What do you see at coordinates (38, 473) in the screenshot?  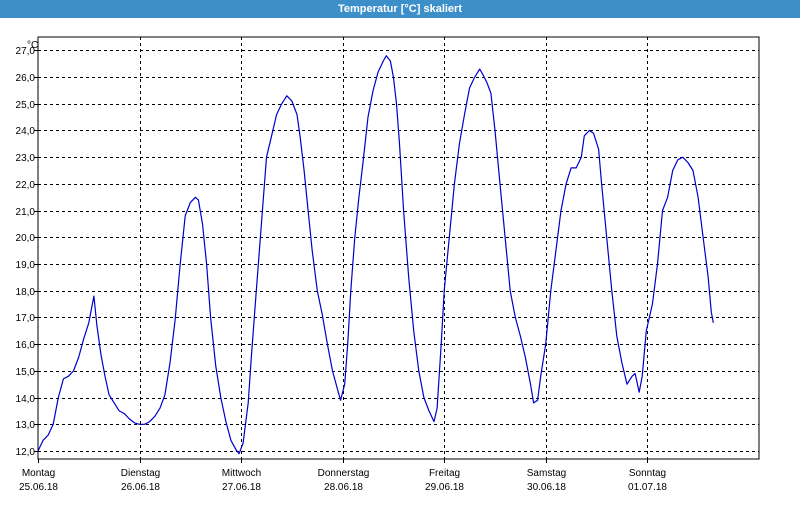 I see `x-tick-day-label: Montag` at bounding box center [38, 473].